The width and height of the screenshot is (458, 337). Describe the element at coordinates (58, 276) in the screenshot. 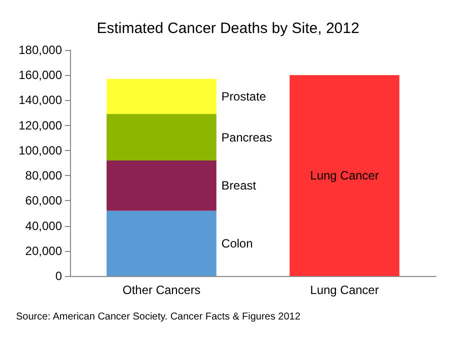

I see `y-tick-label: 0` at that location.